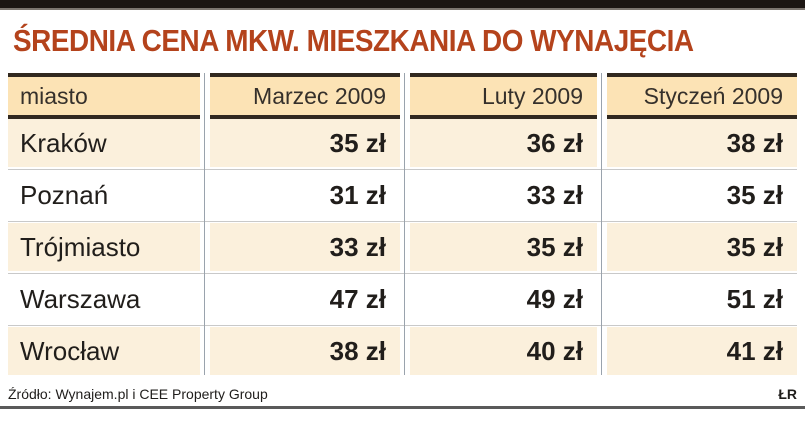 The width and height of the screenshot is (805, 423). Describe the element at coordinates (702, 143) in the screenshot. I see `price-cell-styczen: 38 zł` at that location.